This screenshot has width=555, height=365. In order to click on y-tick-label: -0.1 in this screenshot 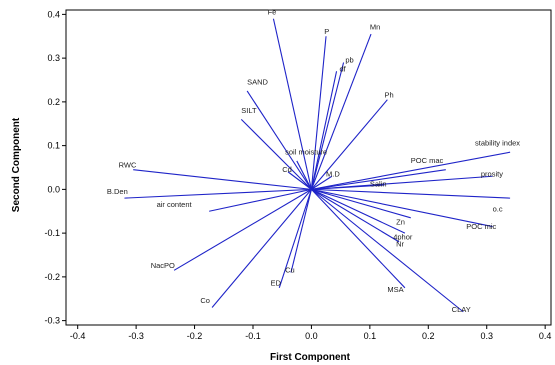, I will do `click(52, 233)`.